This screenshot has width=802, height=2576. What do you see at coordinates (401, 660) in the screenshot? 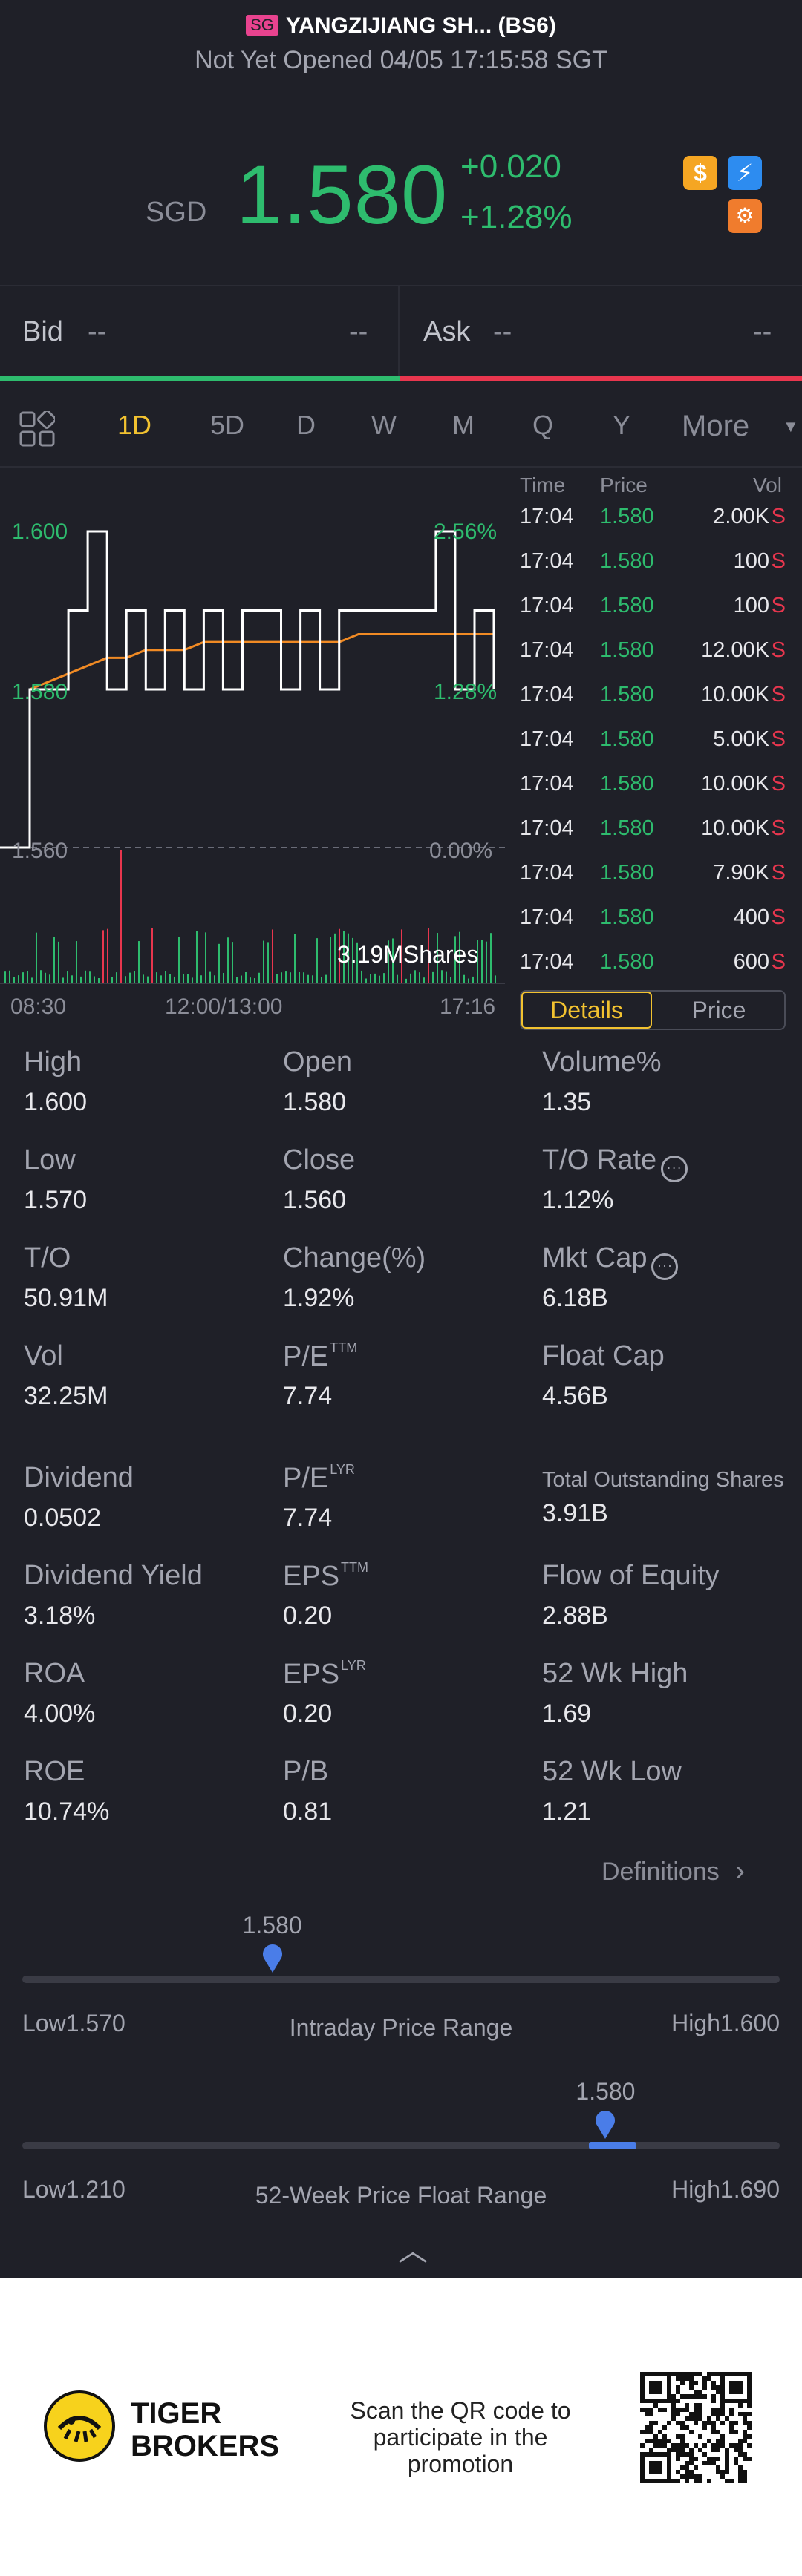
I see `trade-row: 17:04 1.580 12.00K S` at bounding box center [401, 660].